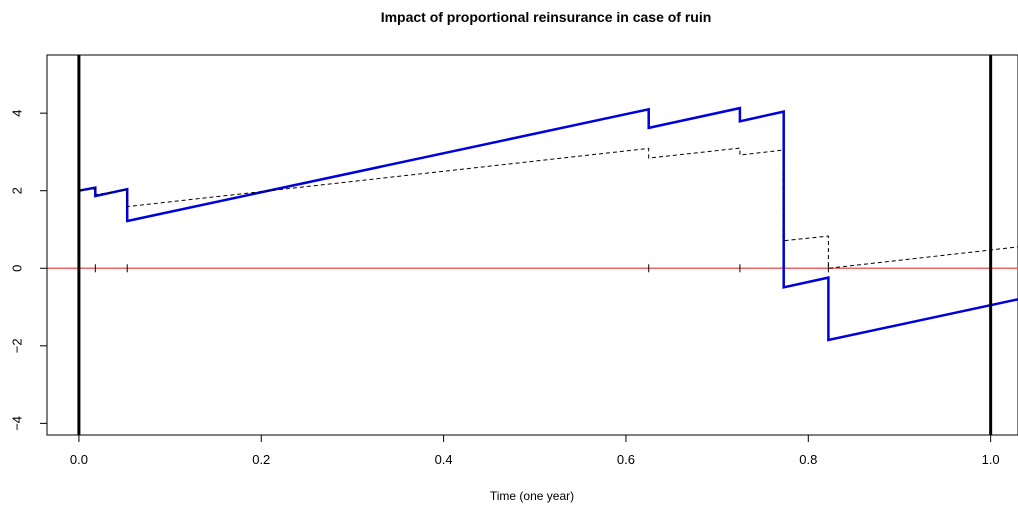  What do you see at coordinates (532, 496) in the screenshot?
I see `x-axis-label: Time (one year)` at bounding box center [532, 496].